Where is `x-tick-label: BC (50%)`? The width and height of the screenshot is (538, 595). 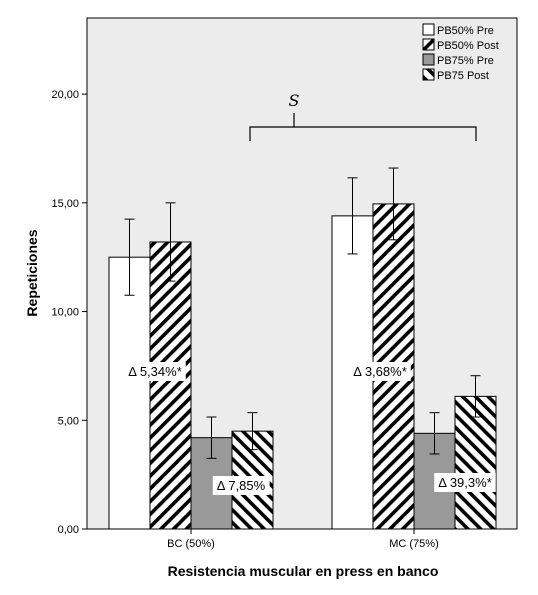
x-tick-label: BC (50%) is located at coordinates (191, 544).